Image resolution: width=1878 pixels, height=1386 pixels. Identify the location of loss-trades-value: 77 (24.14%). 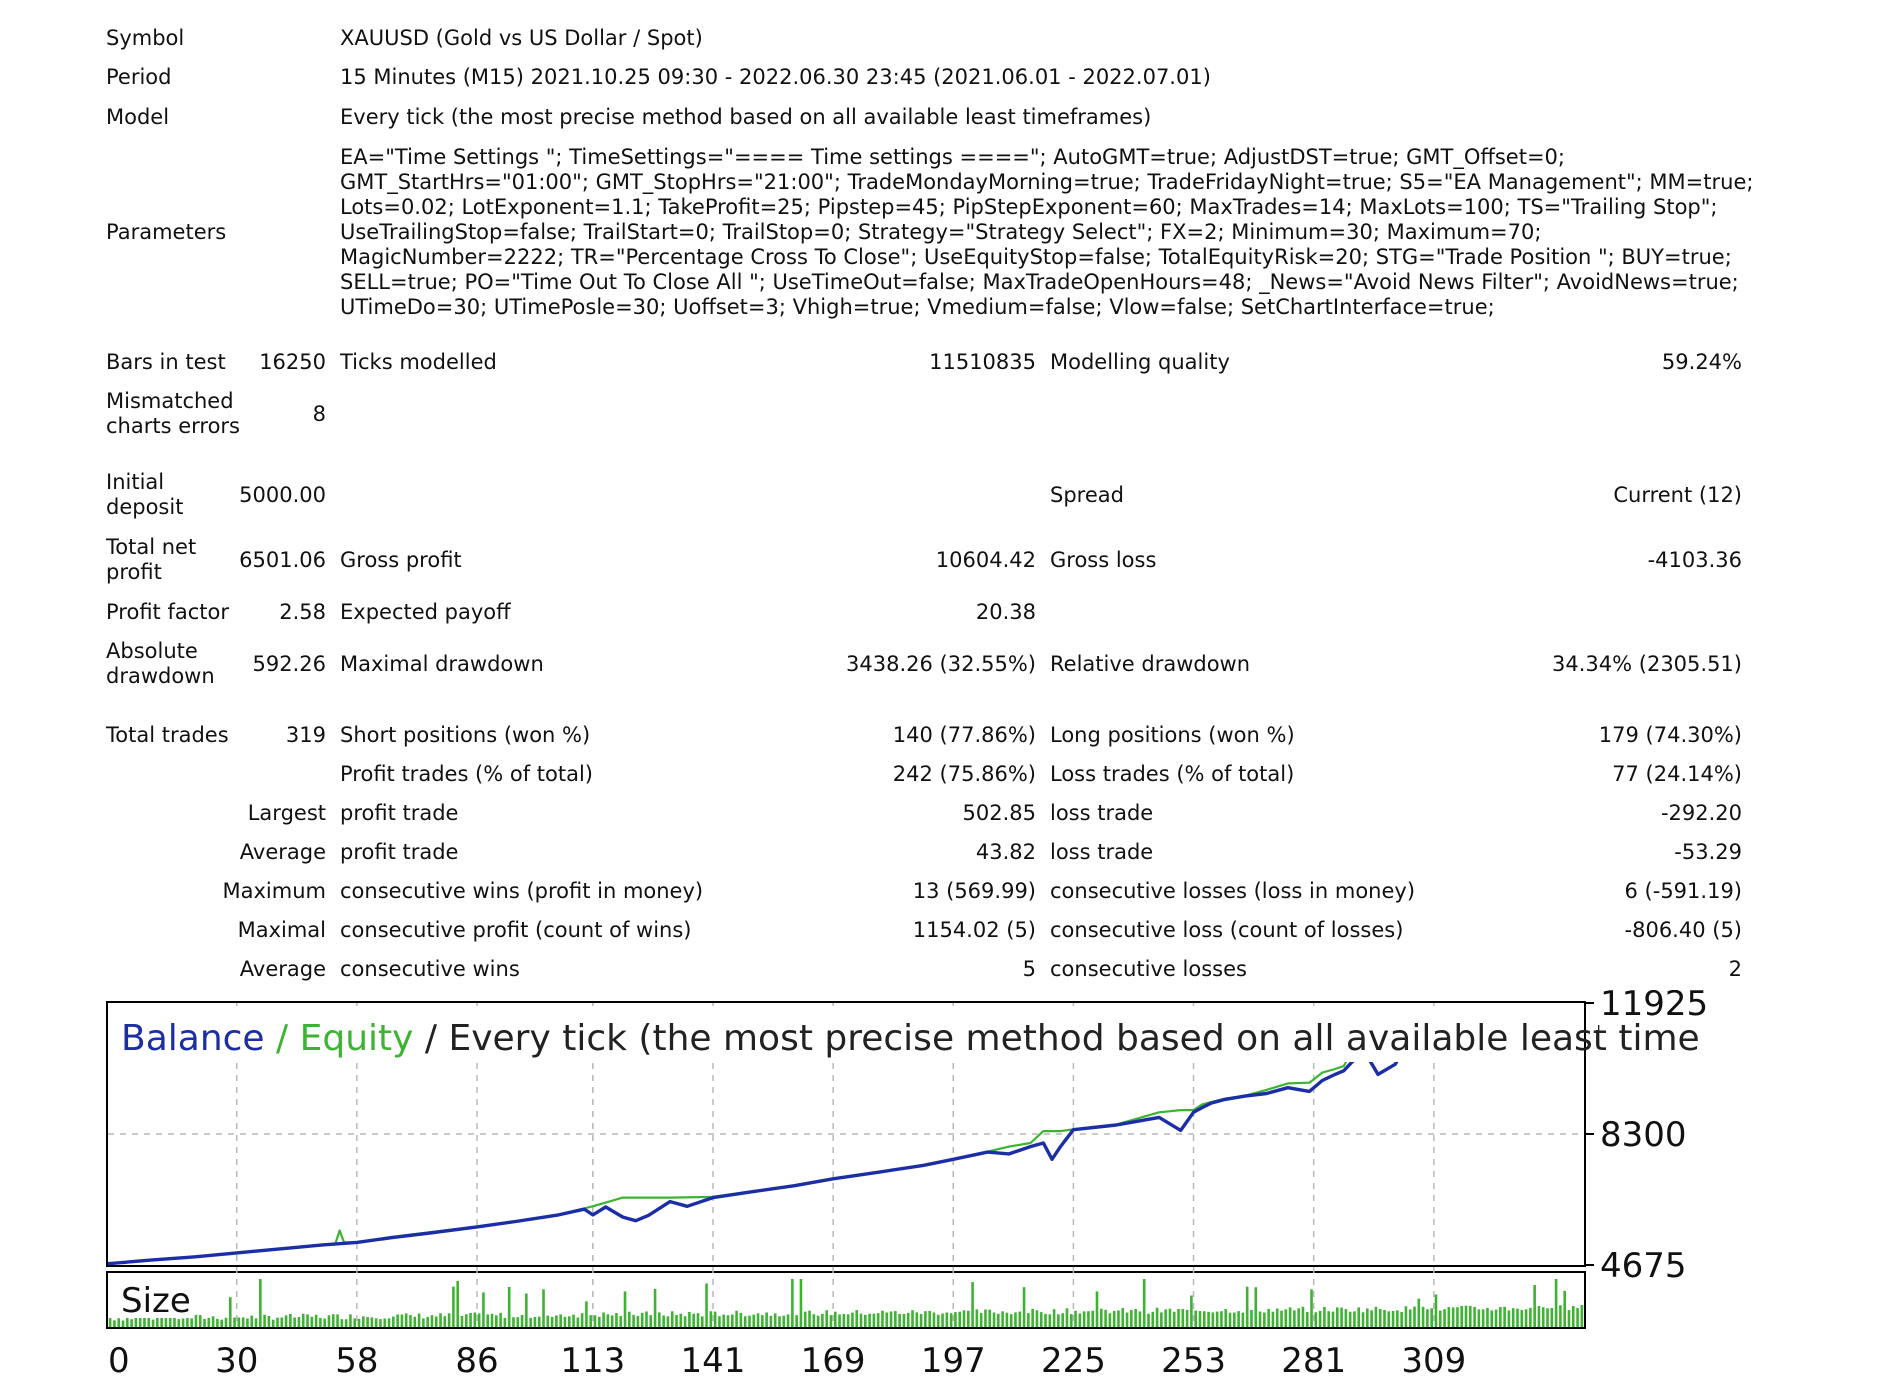
(1677, 774).